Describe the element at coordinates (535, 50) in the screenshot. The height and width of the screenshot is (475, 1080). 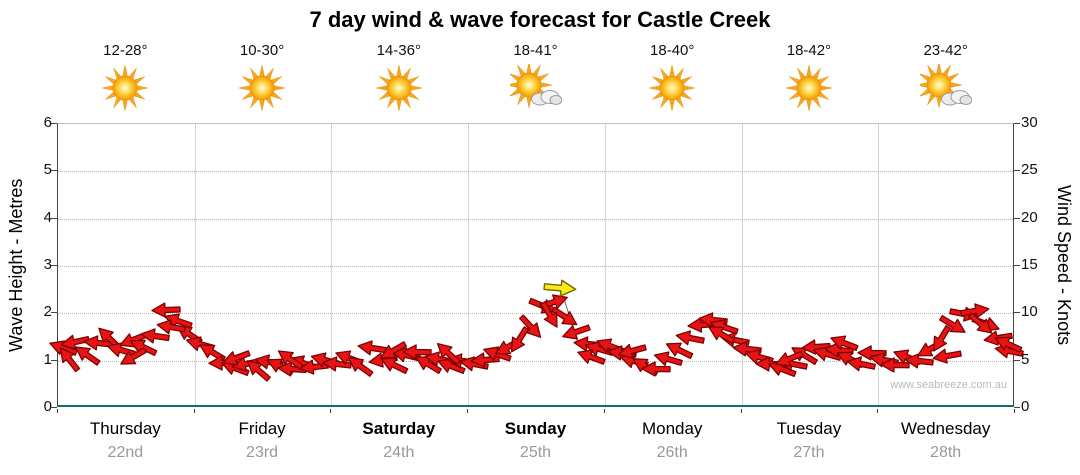
I see `day-temperature: 18-41°` at that location.